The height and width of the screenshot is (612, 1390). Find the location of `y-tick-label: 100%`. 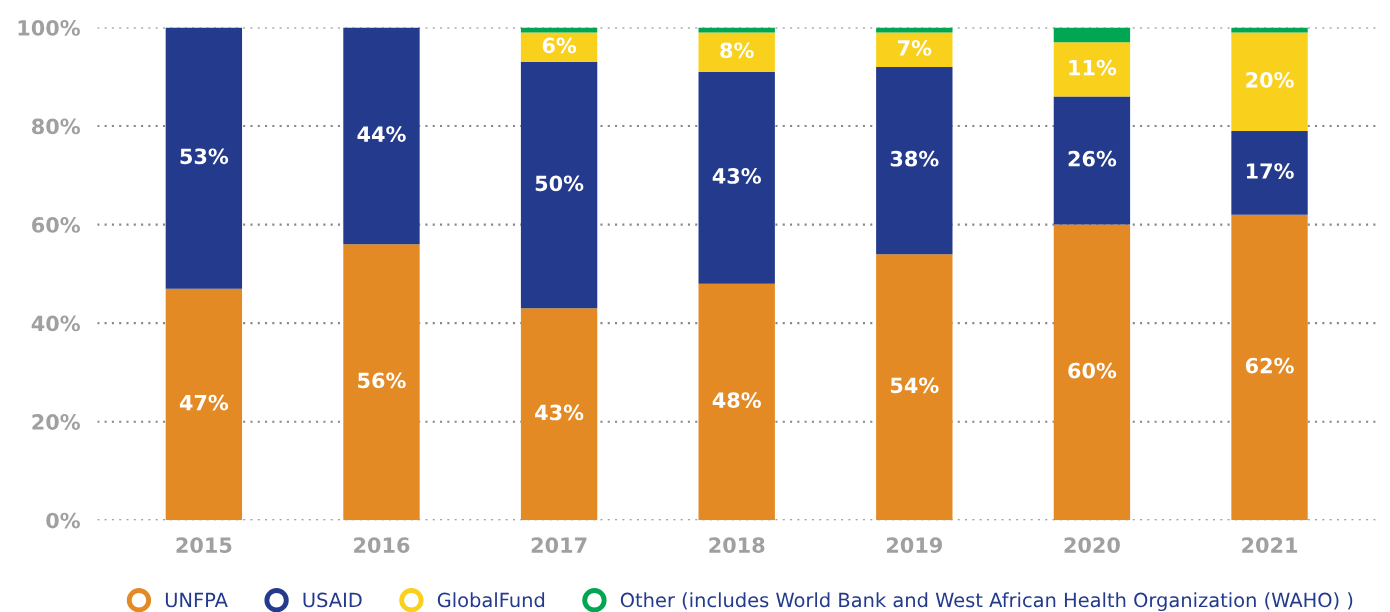

y-tick-label: 100% is located at coordinates (49, 27).